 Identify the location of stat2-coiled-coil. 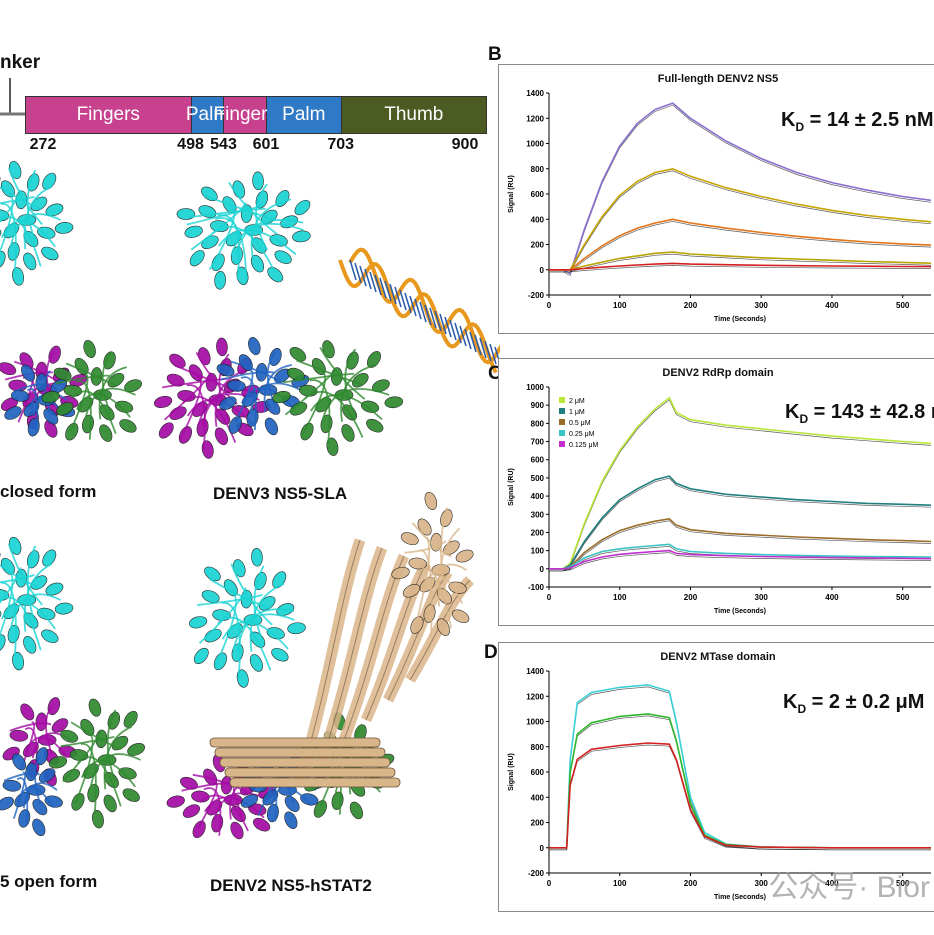
(295, 742).